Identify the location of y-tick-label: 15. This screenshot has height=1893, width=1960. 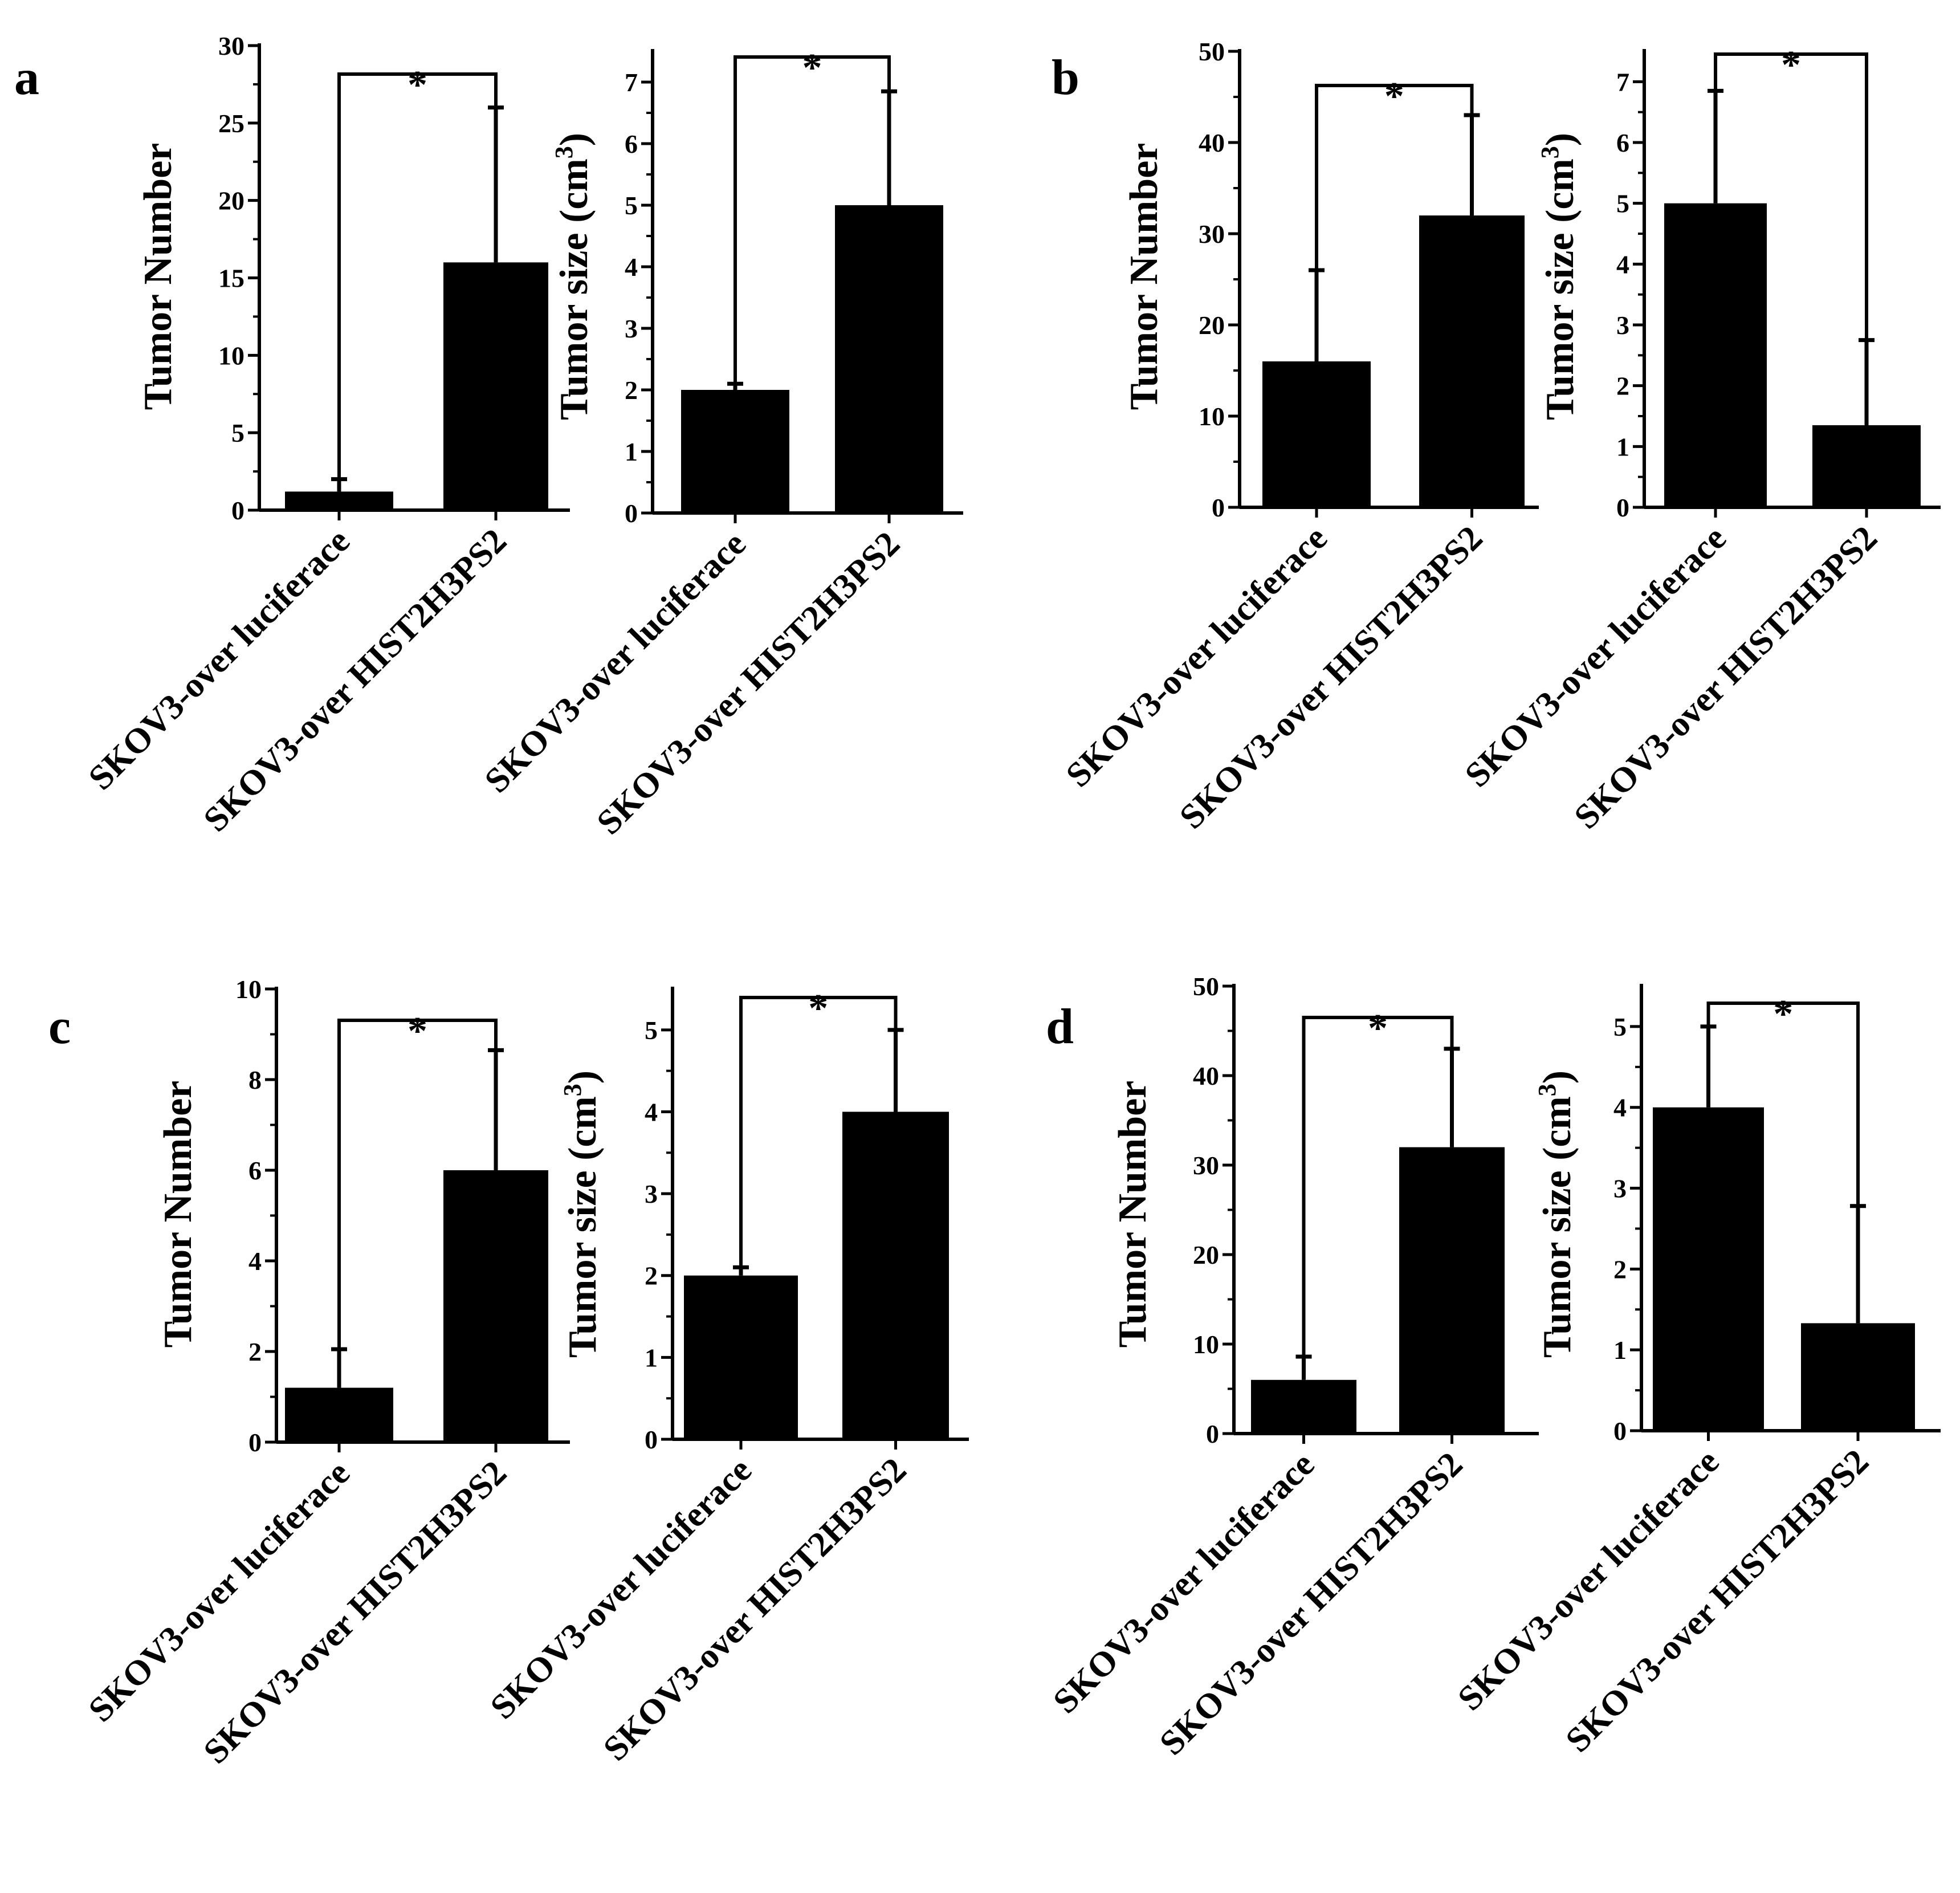
(231, 279).